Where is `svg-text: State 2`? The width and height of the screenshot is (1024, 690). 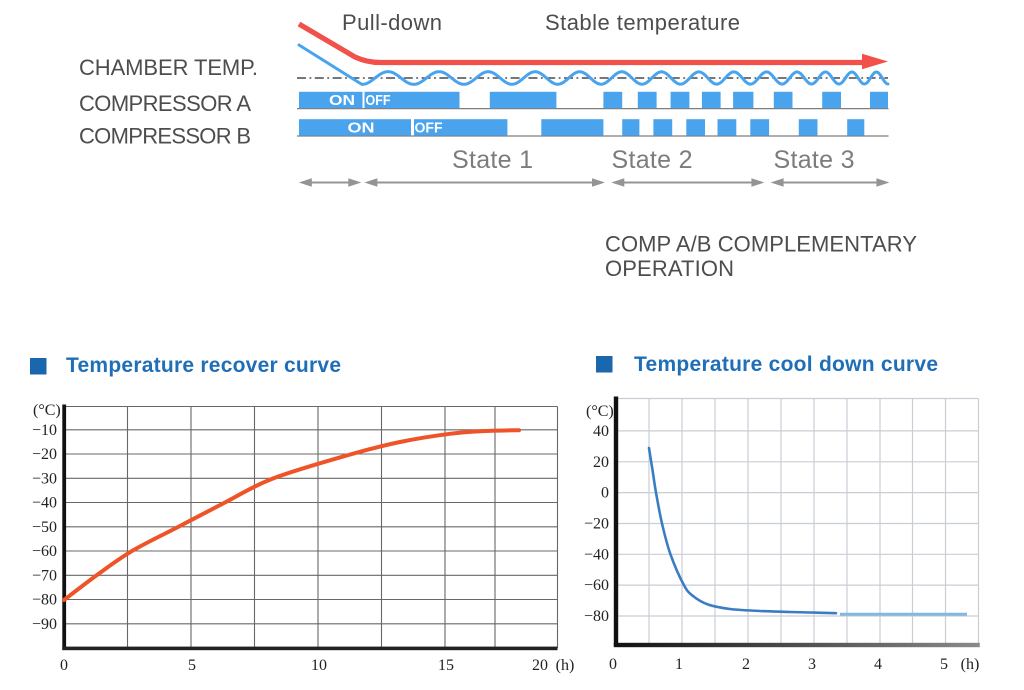
svg-text: State 2 is located at coordinates (652, 160).